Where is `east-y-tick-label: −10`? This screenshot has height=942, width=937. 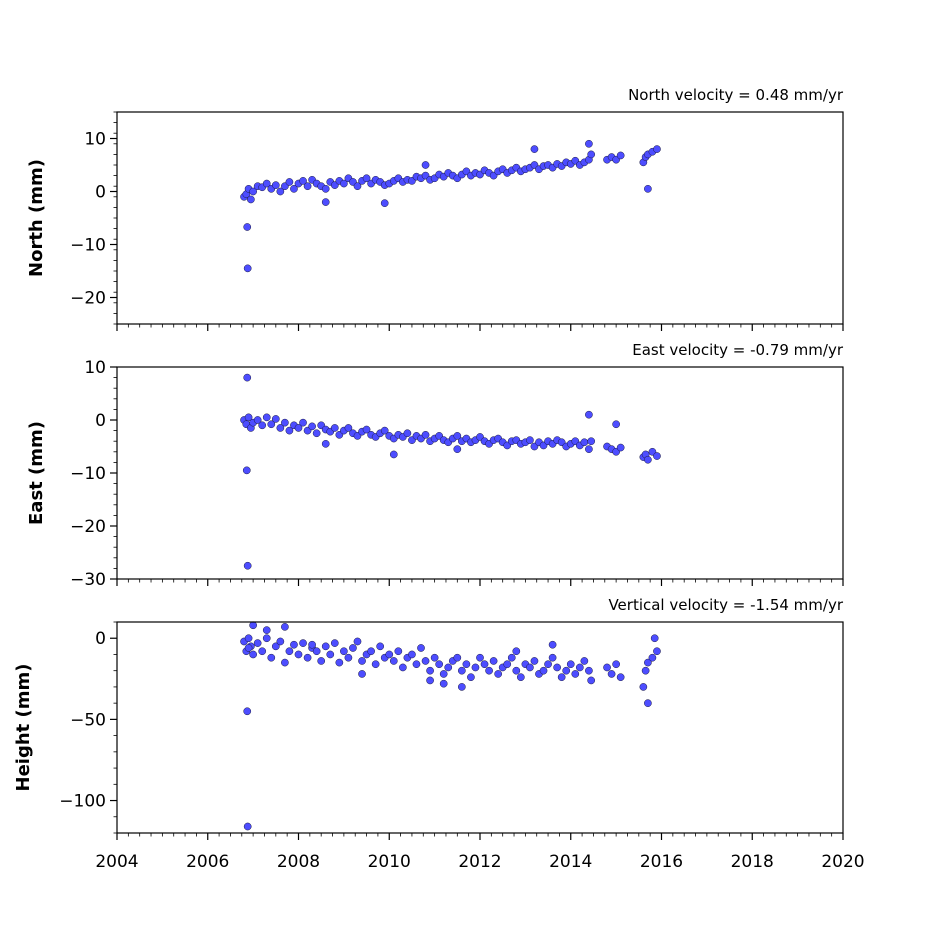 east-y-tick-label: −10 is located at coordinates (88, 474).